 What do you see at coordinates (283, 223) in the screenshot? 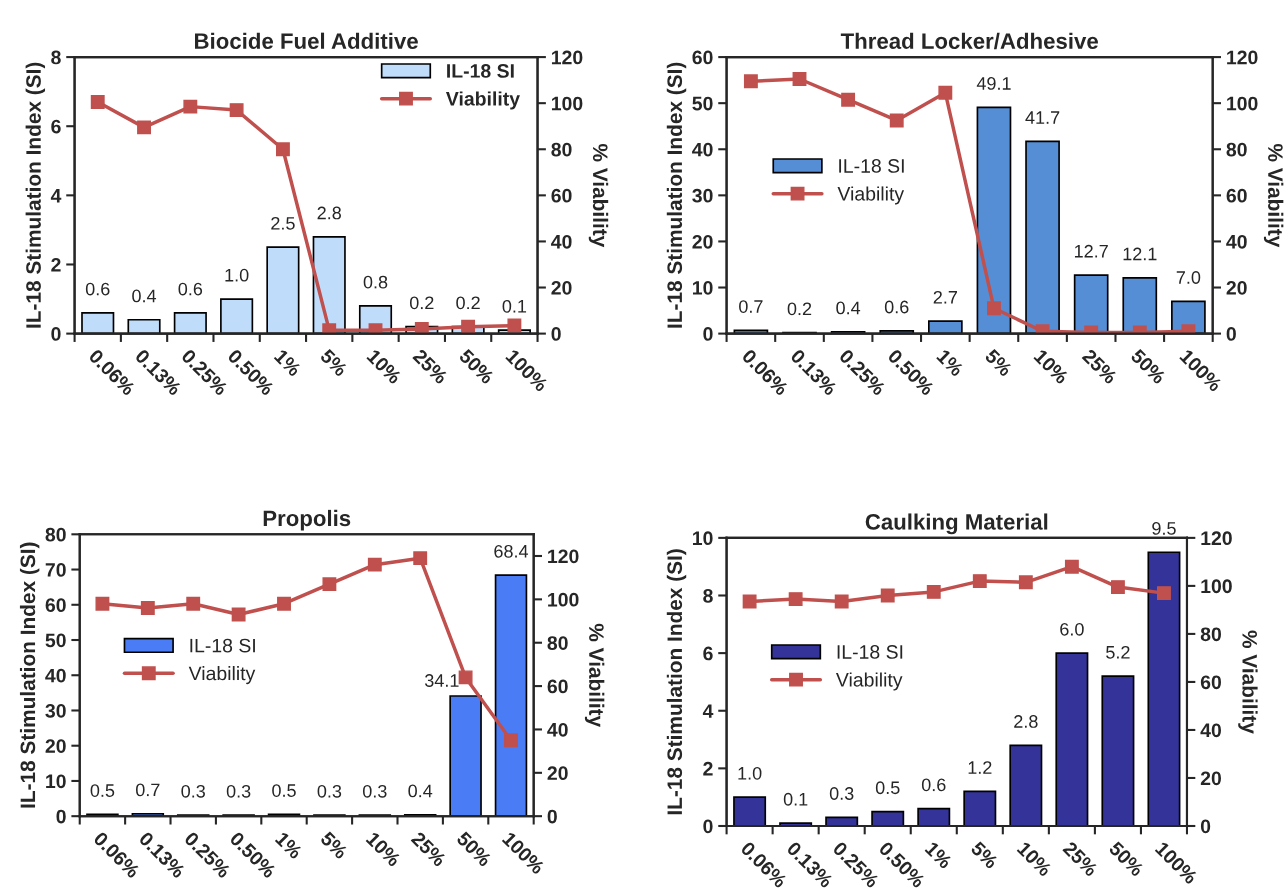
I see `data-label: 2.5` at bounding box center [283, 223].